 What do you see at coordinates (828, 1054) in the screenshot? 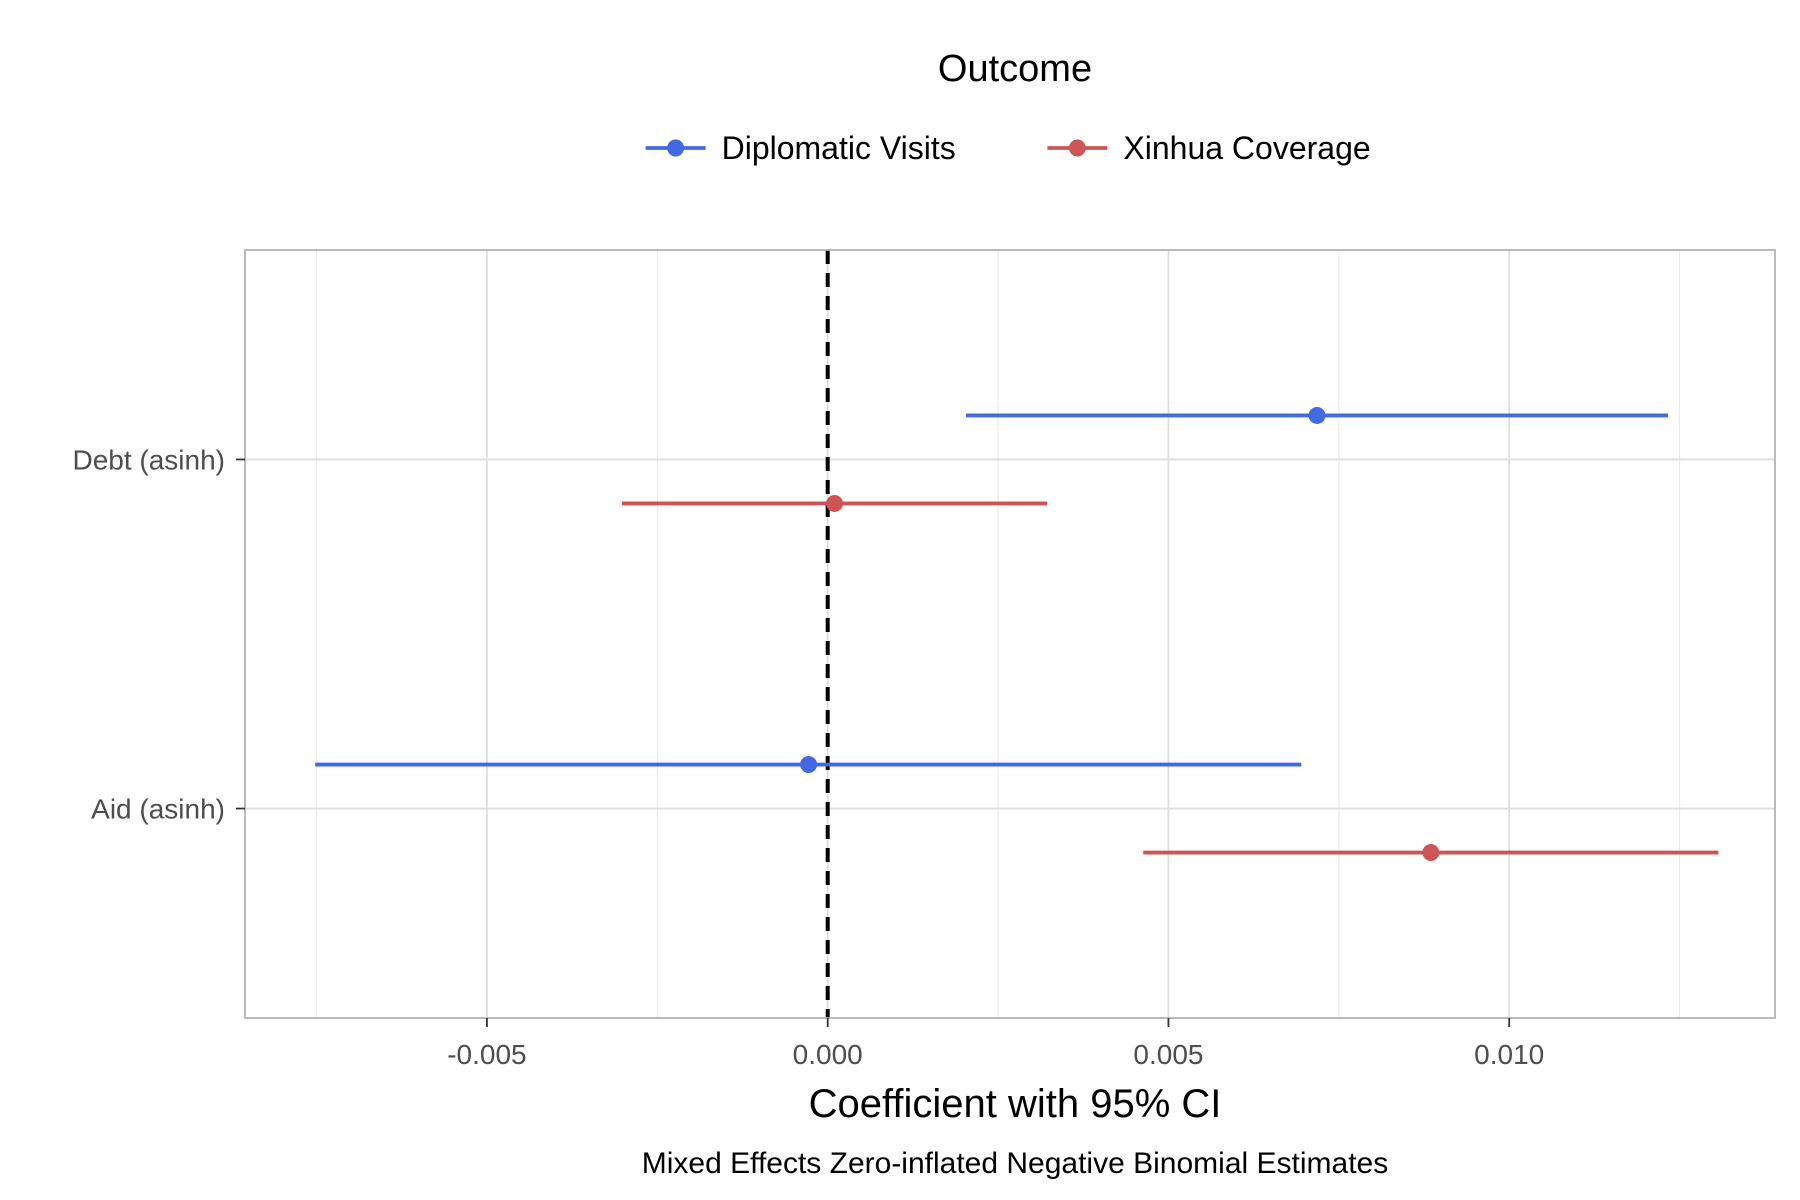
I see `x-tick-label: 0.000` at bounding box center [828, 1054].